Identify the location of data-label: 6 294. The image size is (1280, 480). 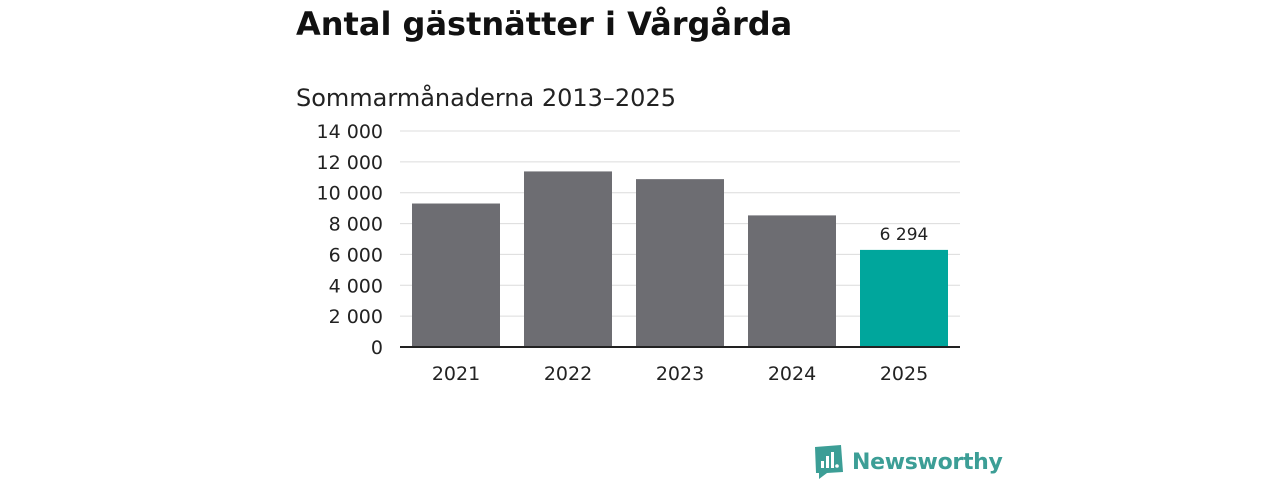
(904, 235).